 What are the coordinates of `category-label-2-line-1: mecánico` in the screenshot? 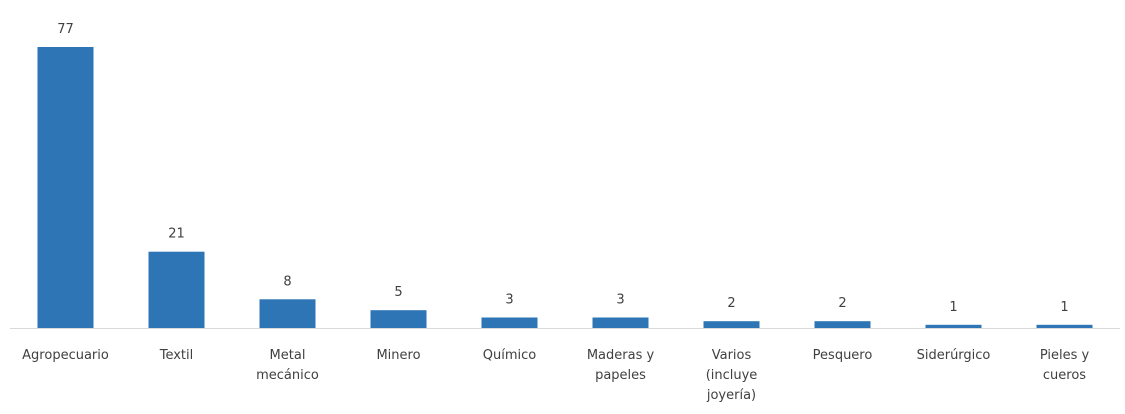 It's located at (287, 375).